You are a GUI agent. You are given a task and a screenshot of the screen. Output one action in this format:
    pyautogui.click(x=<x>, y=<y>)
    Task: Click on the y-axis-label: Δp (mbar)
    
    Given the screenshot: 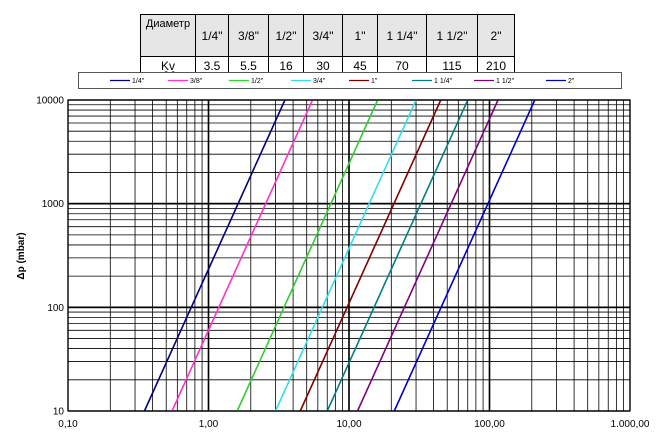 What is the action you would take?
    pyautogui.click(x=21, y=255)
    